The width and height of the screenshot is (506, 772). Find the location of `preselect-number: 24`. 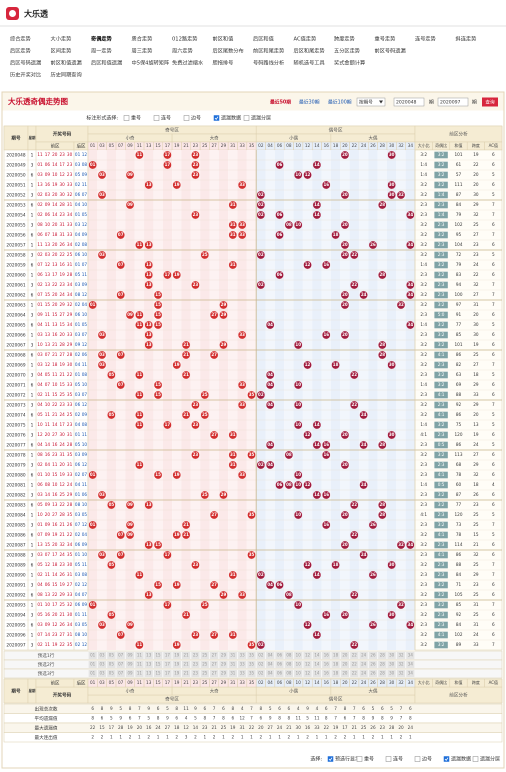

preselect-number: 24 is located at coordinates (364, 673).